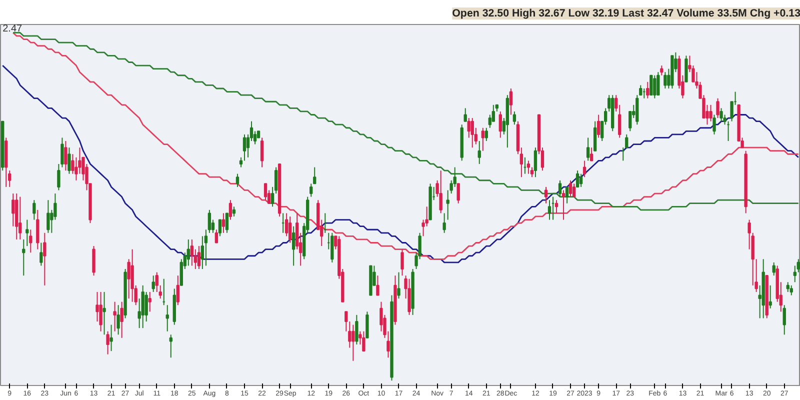  I want to click on text: 2.47, so click(12, 29).